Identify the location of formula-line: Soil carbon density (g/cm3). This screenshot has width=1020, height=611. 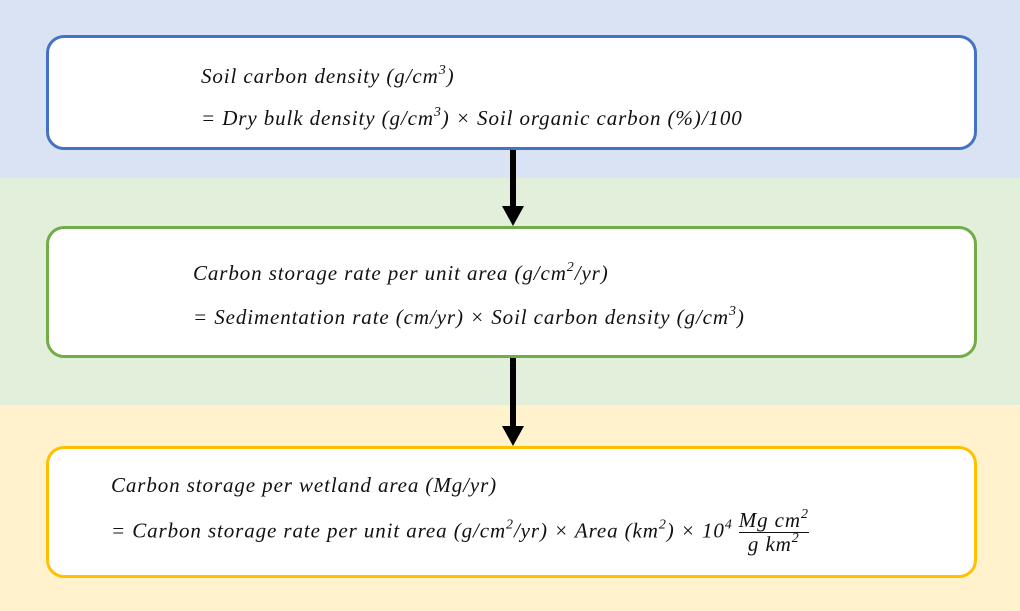
(328, 76).